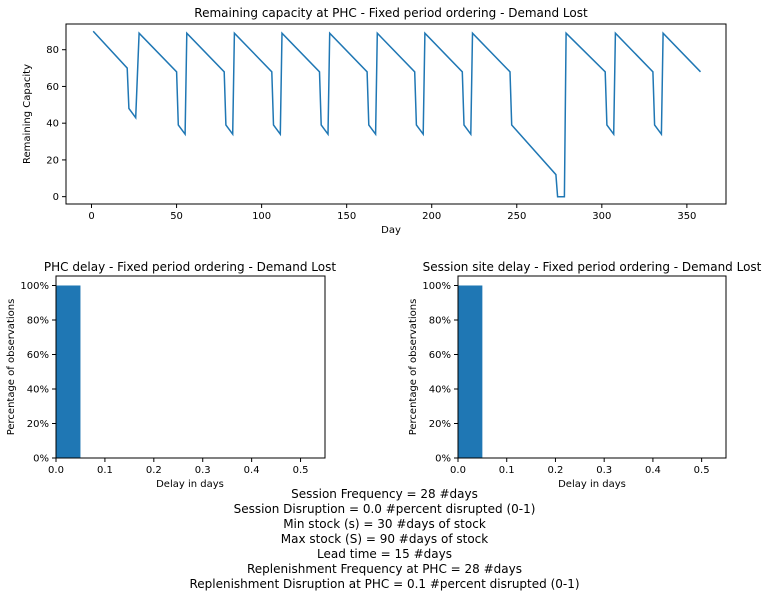 The height and width of the screenshot is (599, 769). I want to click on x-tick-label: 350, so click(686, 216).